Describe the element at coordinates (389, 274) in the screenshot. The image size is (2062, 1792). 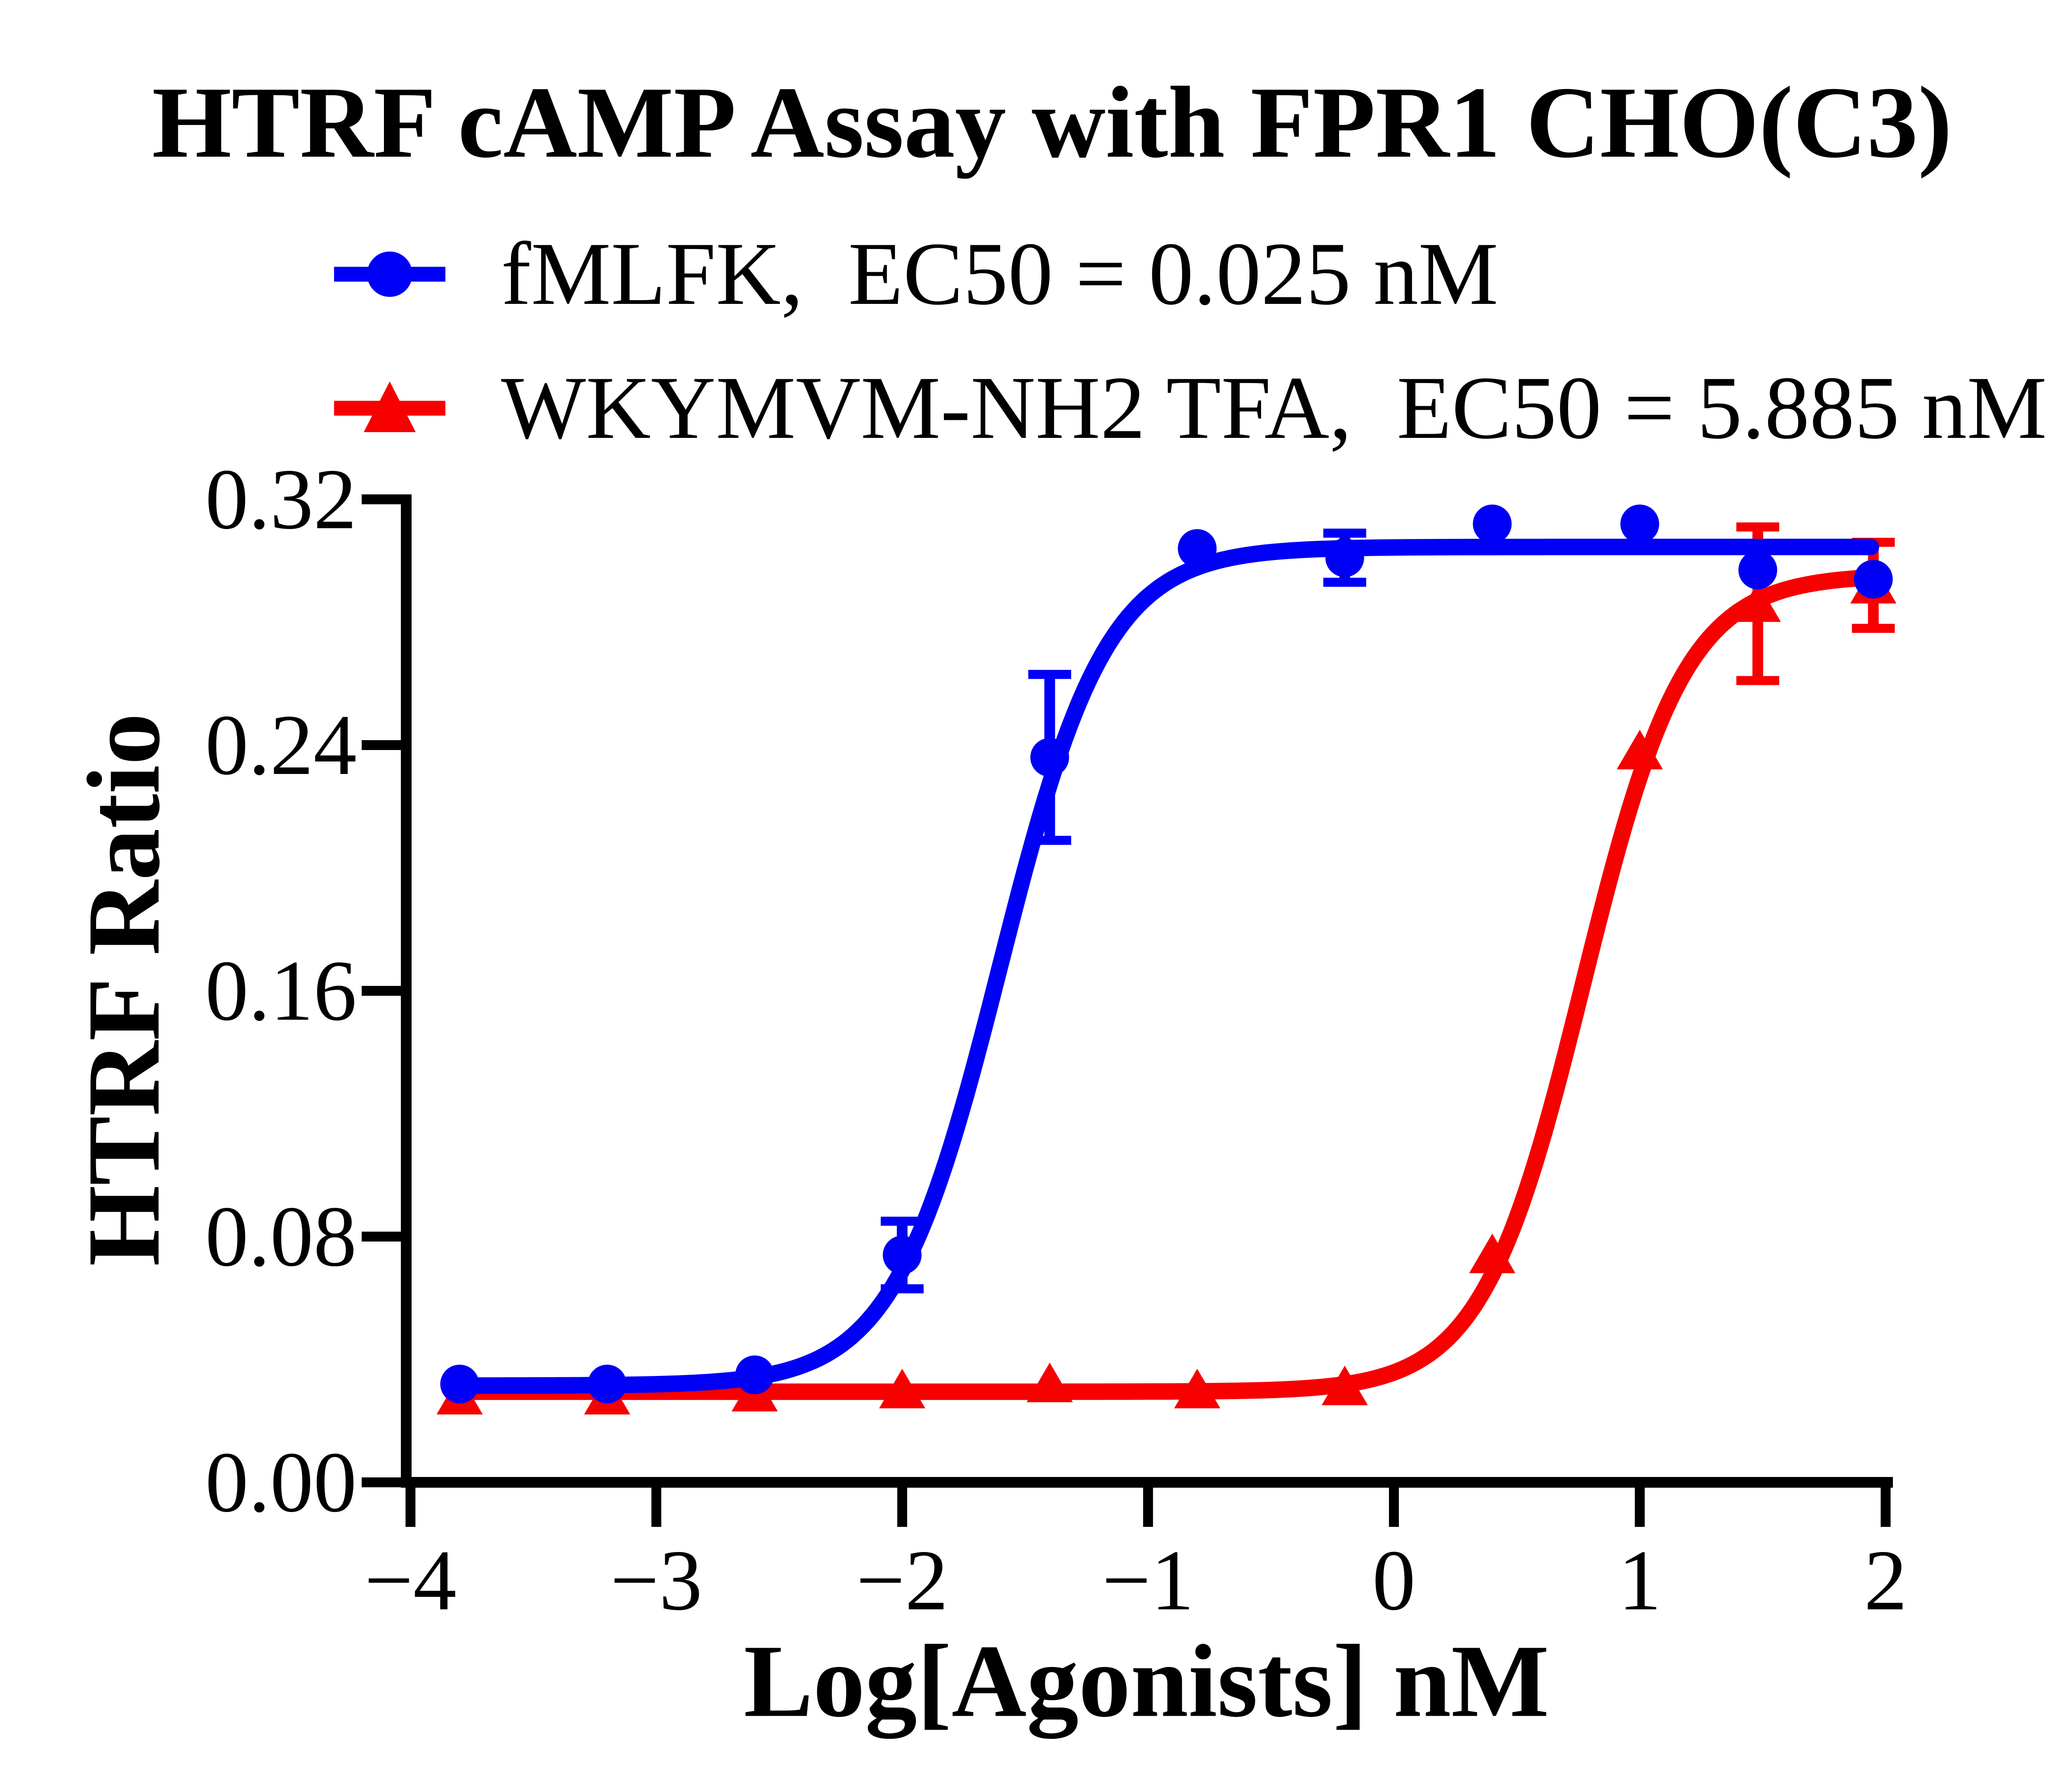
I see `legend-marker-circle-icon` at that location.